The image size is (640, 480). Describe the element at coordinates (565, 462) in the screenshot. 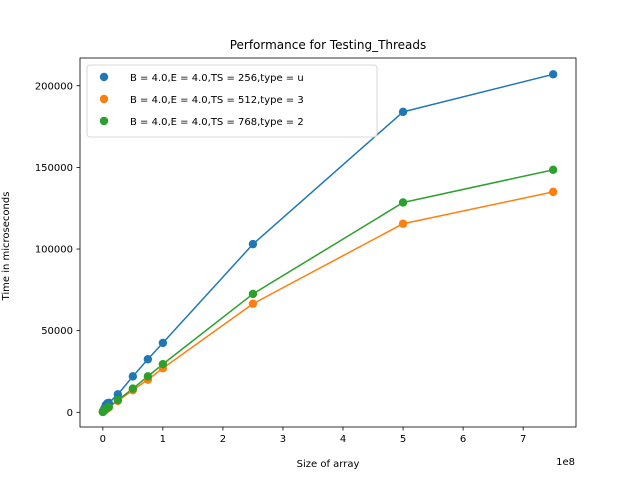

I see `x-axis-offset-label: 1e8` at that location.